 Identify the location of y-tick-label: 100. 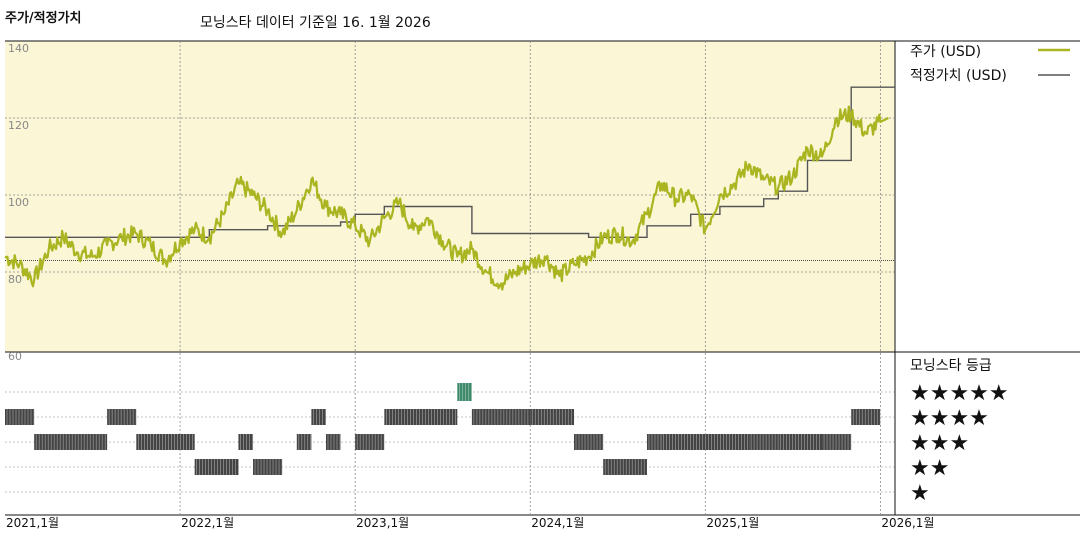
(18, 202).